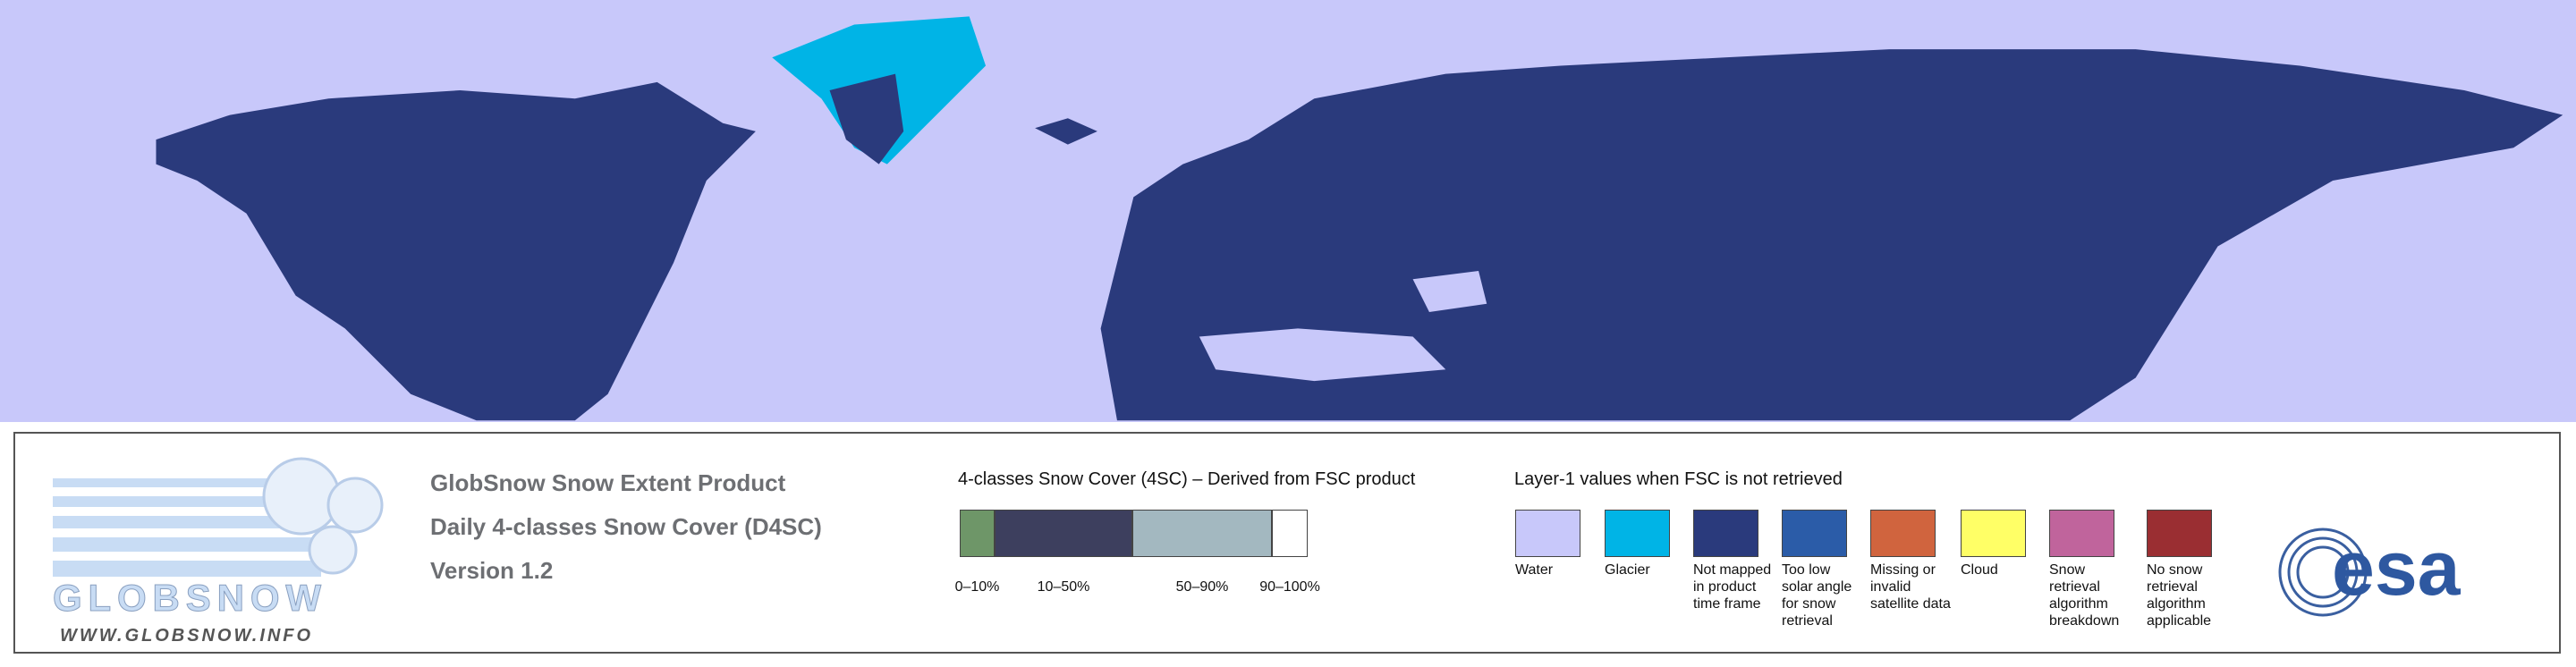 This screenshot has width=2576, height=667. Describe the element at coordinates (1627, 570) in the screenshot. I see `item-label: Glacier` at that location.